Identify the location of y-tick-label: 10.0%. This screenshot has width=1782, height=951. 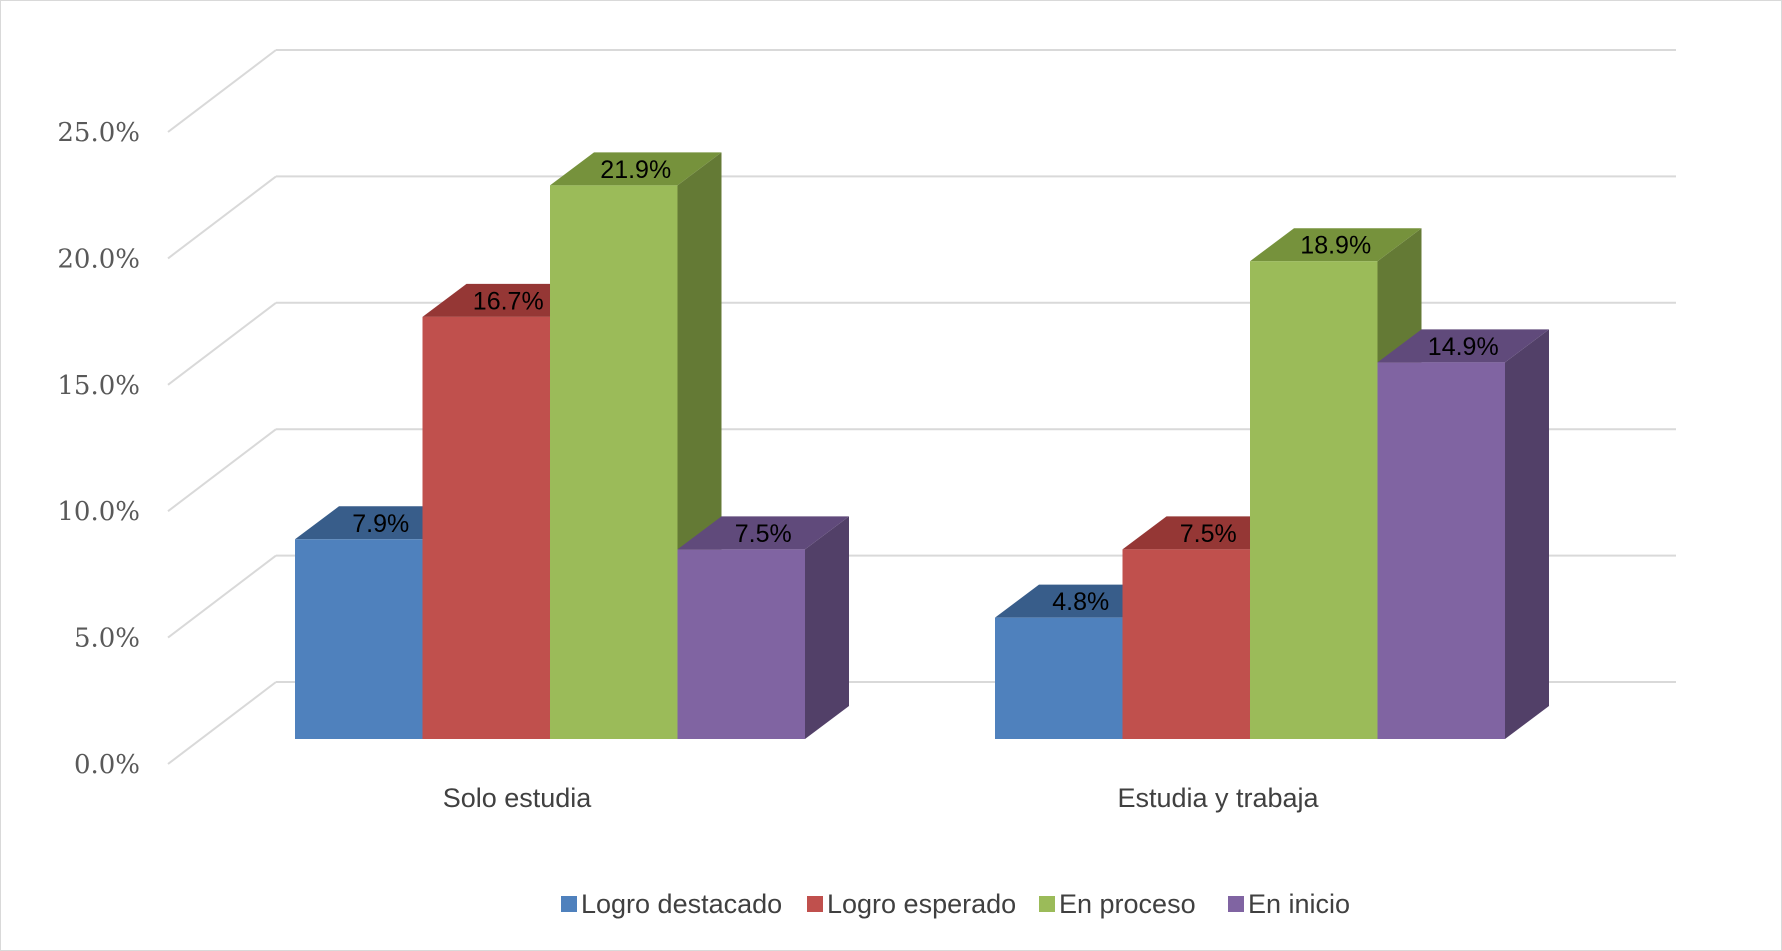
(98, 512).